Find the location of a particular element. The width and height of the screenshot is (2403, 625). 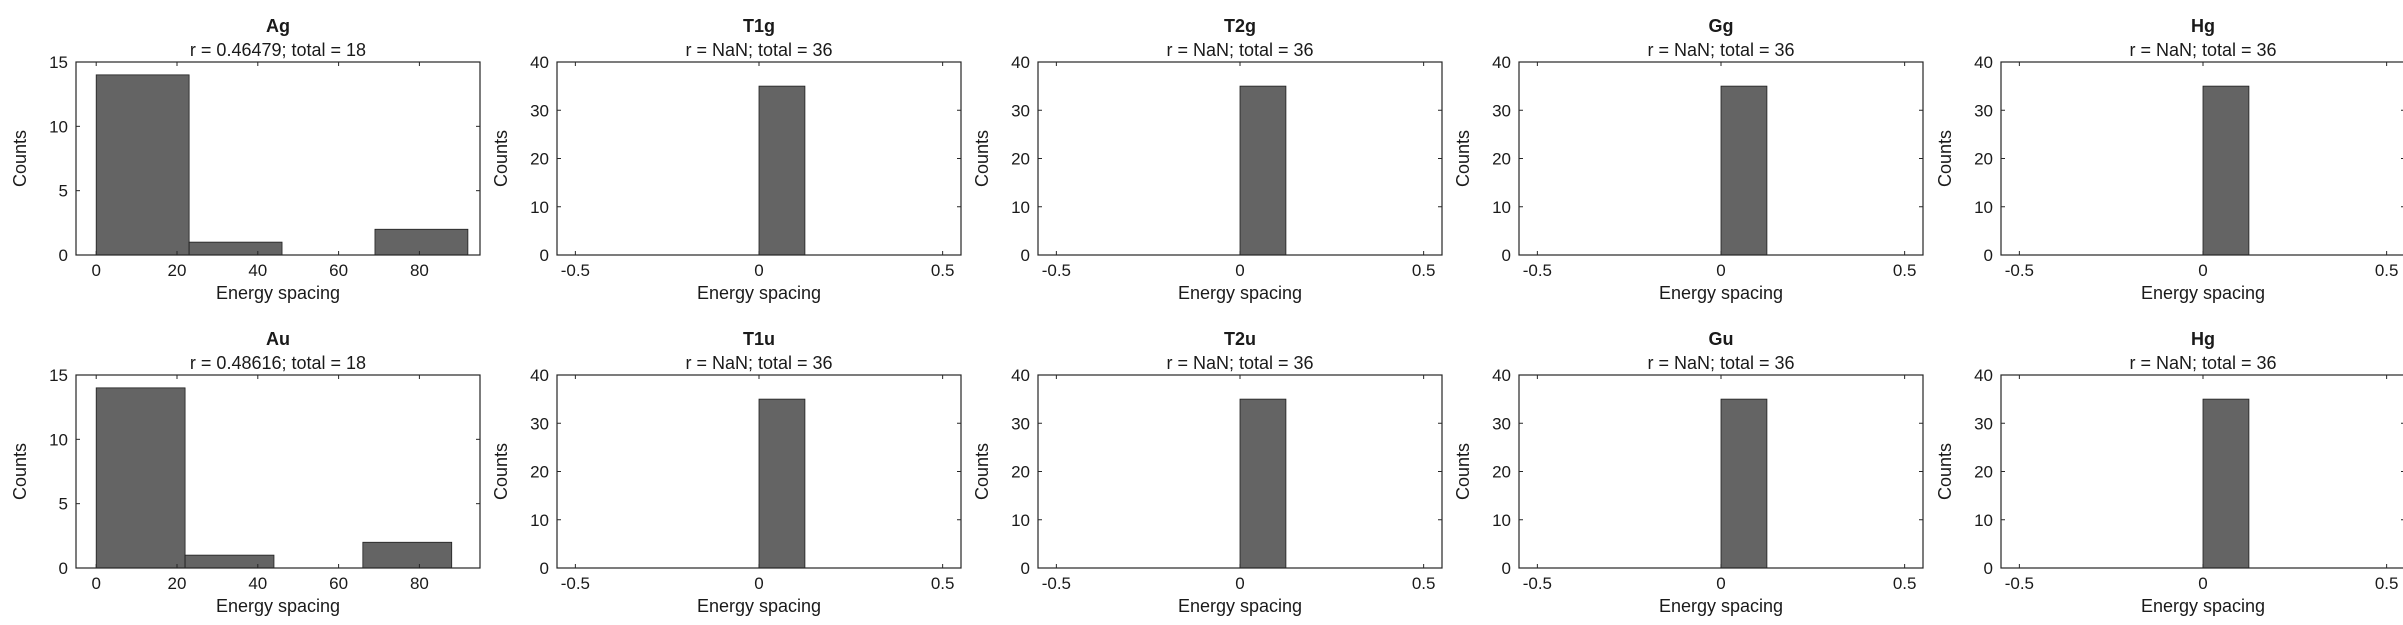

chart-title: Ag is located at coordinates (278, 26).